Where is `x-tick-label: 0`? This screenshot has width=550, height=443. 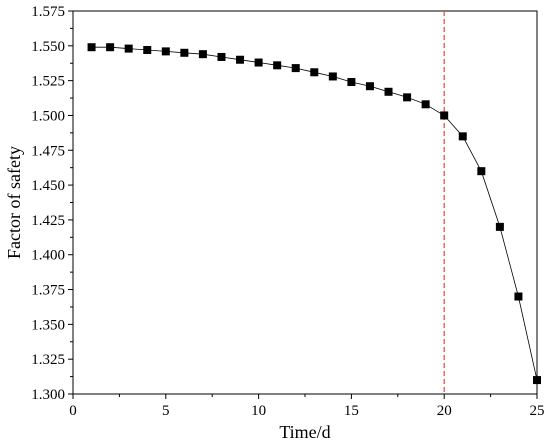 x-tick-label: 0 is located at coordinates (73, 411).